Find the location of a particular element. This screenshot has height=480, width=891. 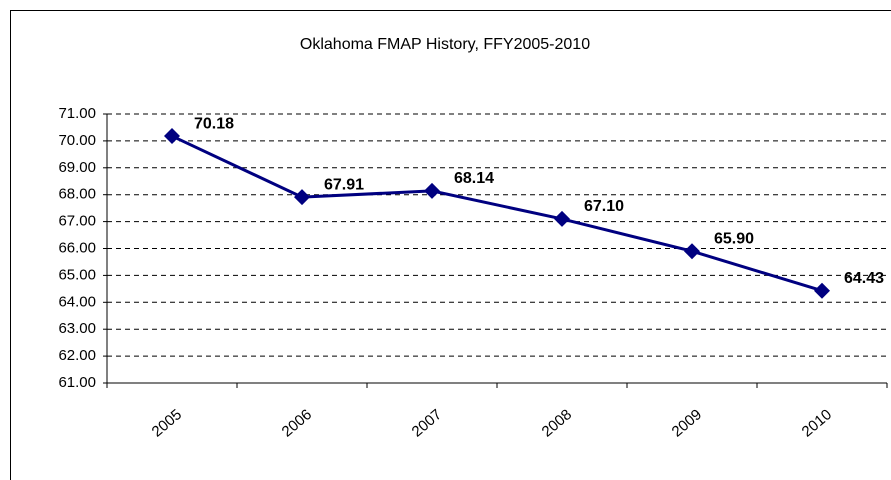

data-label: 70.18 is located at coordinates (214, 123).